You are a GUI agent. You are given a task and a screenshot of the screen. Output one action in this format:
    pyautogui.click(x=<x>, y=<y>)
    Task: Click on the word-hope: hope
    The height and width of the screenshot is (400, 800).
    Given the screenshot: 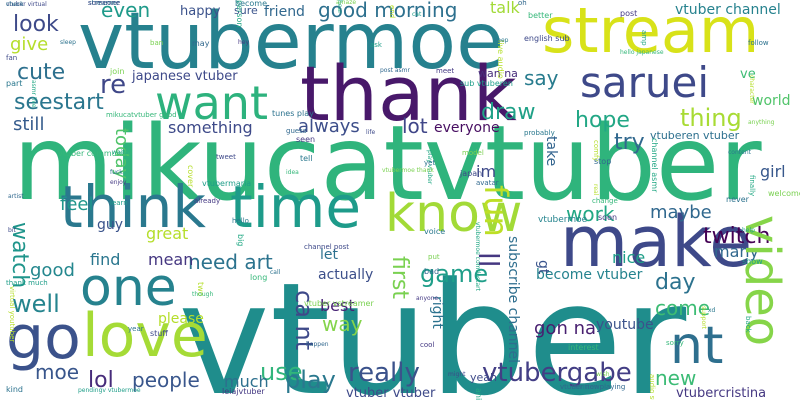 What is the action you would take?
    pyautogui.click(x=602, y=120)
    